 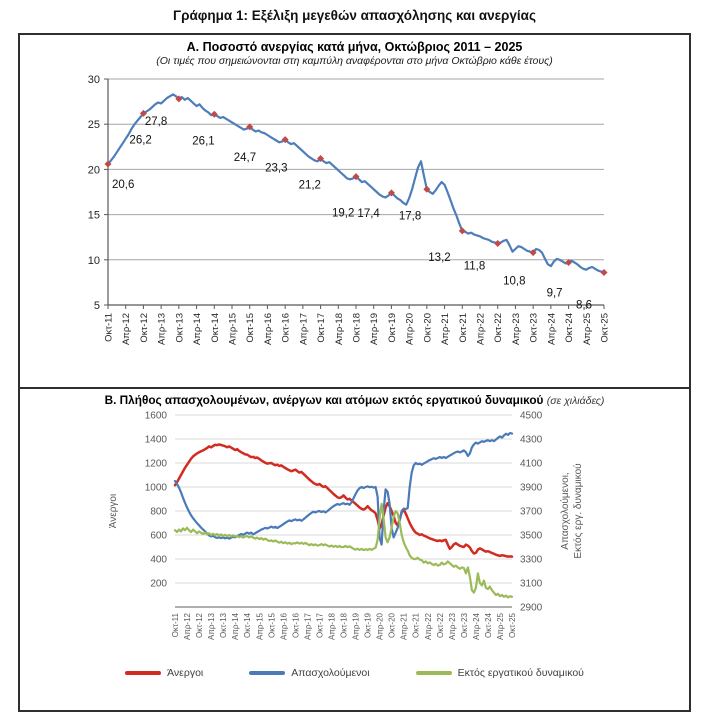 I want to click on legend-label-unemployed: Άνεργοι, so click(x=185, y=673).